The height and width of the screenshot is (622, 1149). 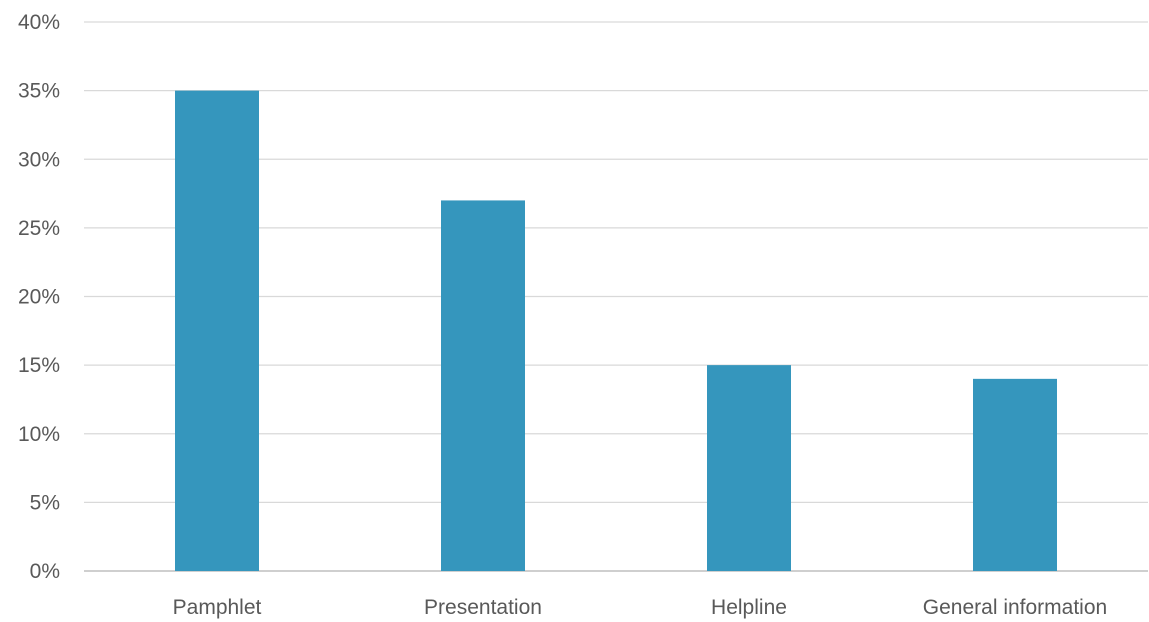 I want to click on x-category-label: Presentation, so click(x=483, y=607).